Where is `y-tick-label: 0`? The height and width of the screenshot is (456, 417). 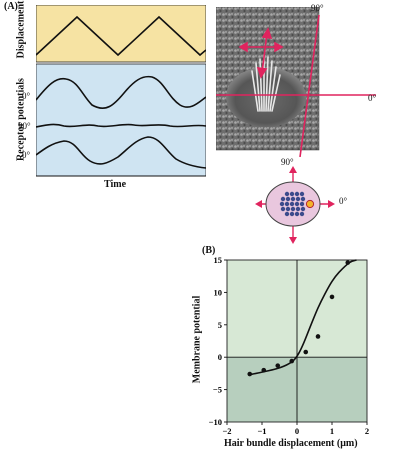
y-tick-label: 0 is located at coordinates (220, 357).